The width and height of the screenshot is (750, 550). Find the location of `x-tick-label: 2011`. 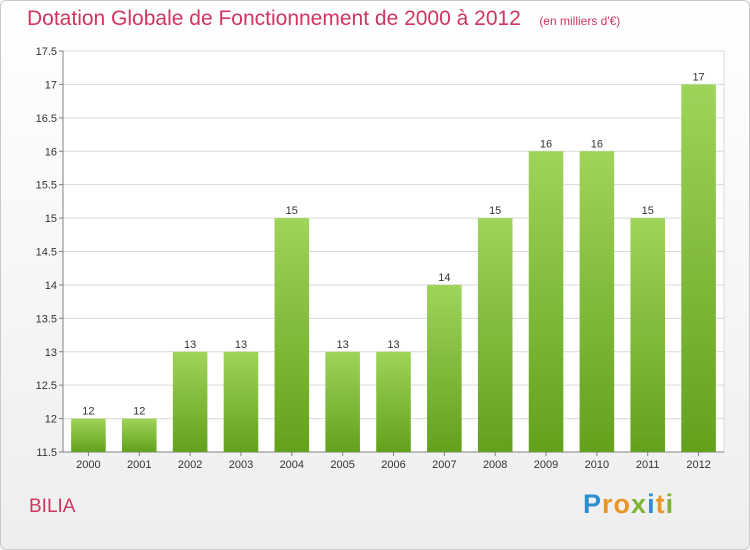

x-tick-label: 2011 is located at coordinates (648, 465).